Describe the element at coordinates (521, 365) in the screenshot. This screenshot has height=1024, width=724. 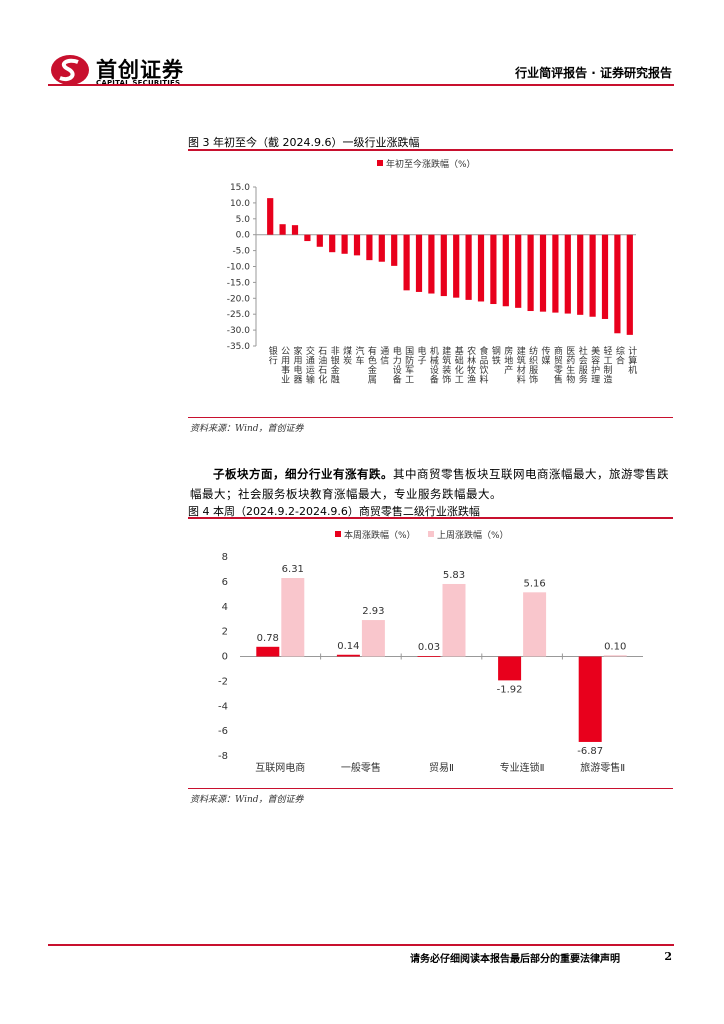
I see `x-tick-label: 建筑材料` at that location.